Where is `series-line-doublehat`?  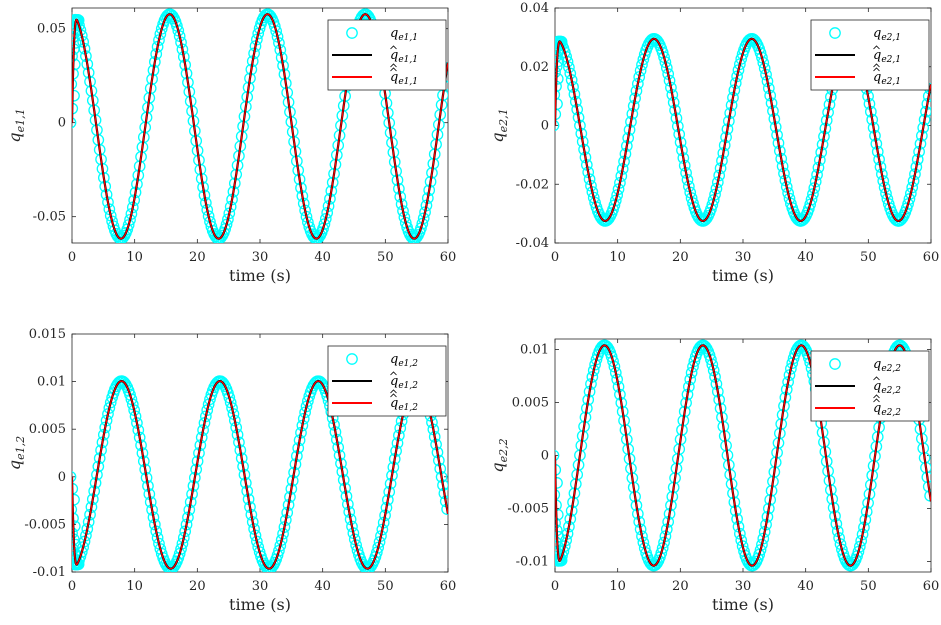 series-line-doublehat is located at coordinates (260, 126).